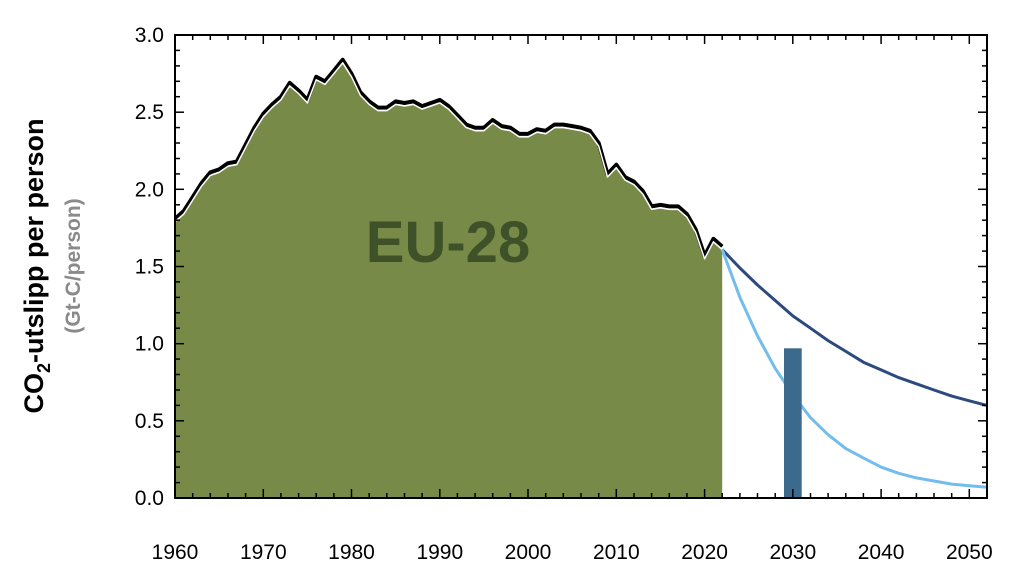 This screenshot has width=1024, height=579. Describe the element at coordinates (149, 189) in the screenshot. I see `y-tick-label: 2.0` at that location.